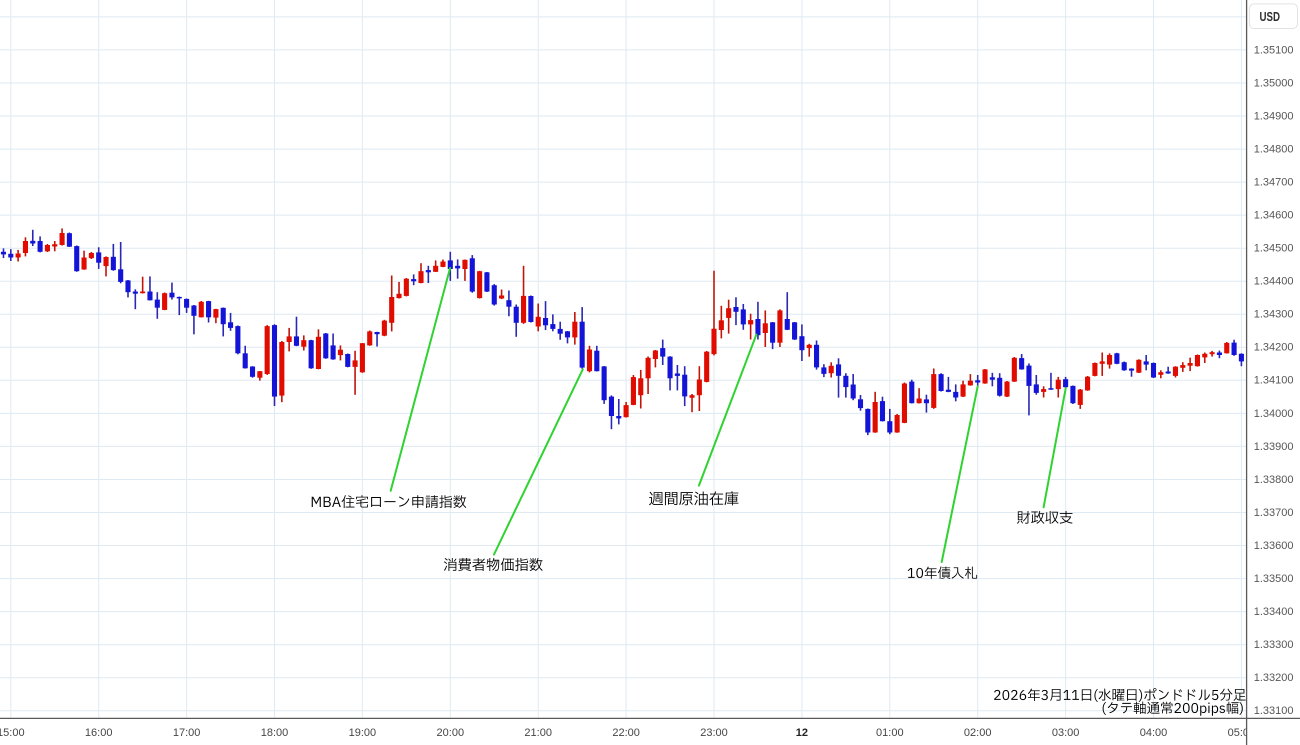 This screenshot has height=745, width=1300. Describe the element at coordinates (1274, 249) in the screenshot. I see `svg-text: 1.34500` at that location.